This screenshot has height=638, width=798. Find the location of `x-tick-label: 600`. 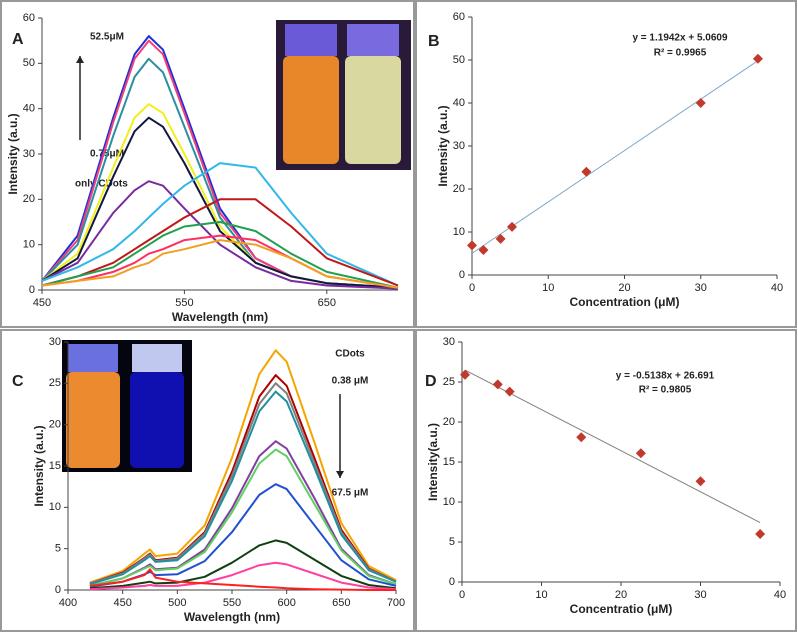

x-tick-label: 600 is located at coordinates (286, 603).